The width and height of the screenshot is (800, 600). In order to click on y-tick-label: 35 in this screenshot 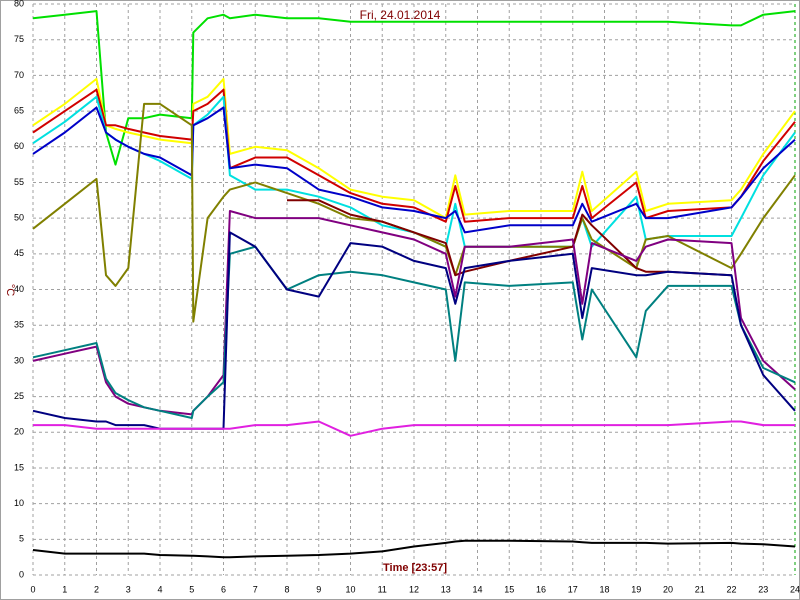, I will do `click(19, 325)`.